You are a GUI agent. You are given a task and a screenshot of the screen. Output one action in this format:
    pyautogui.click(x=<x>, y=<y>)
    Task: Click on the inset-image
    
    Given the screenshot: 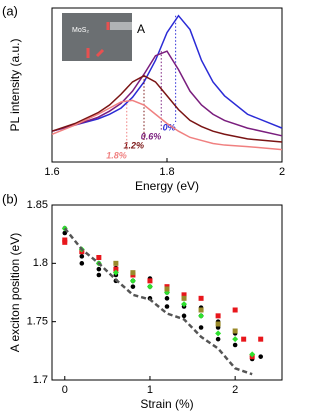 What is the action you would take?
    pyautogui.click(x=97, y=37)
    